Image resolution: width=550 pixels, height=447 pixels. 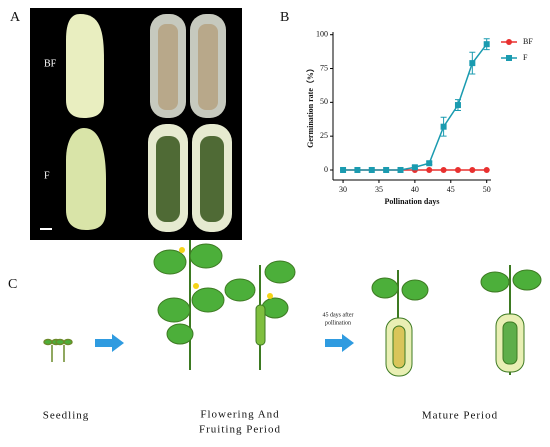 I want to click on legend-label: F, so click(x=525, y=57).